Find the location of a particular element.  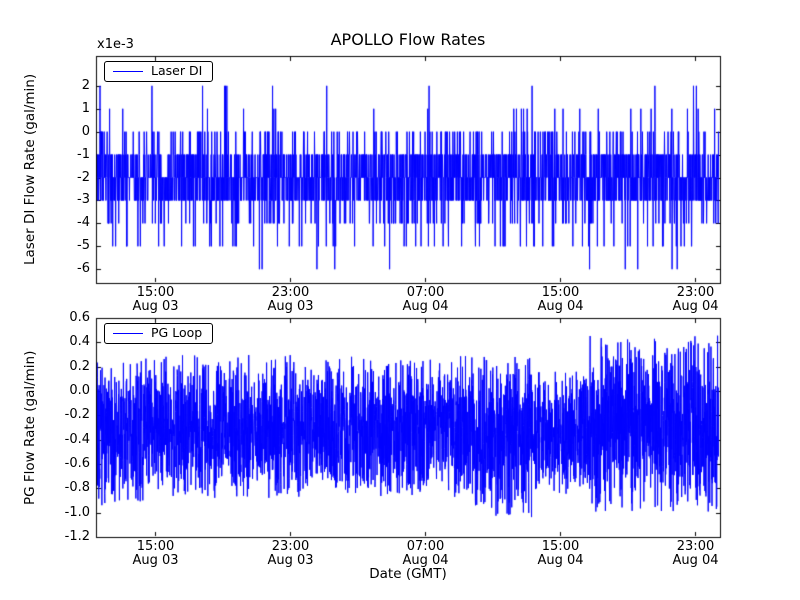

y-axis-offset-multiplier: x1e-3 is located at coordinates (115, 44).